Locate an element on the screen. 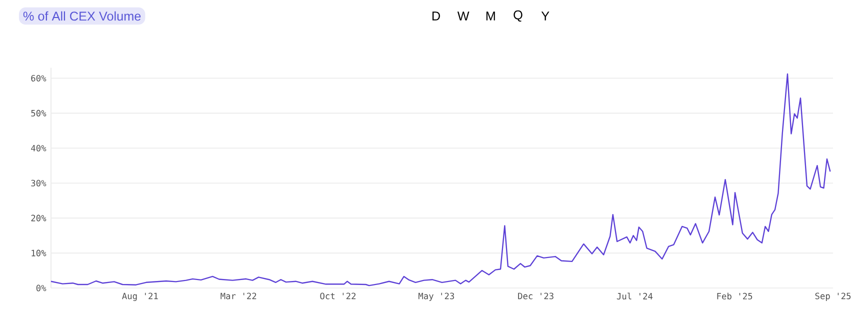  text: % of All CEX Volume is located at coordinates (82, 16).